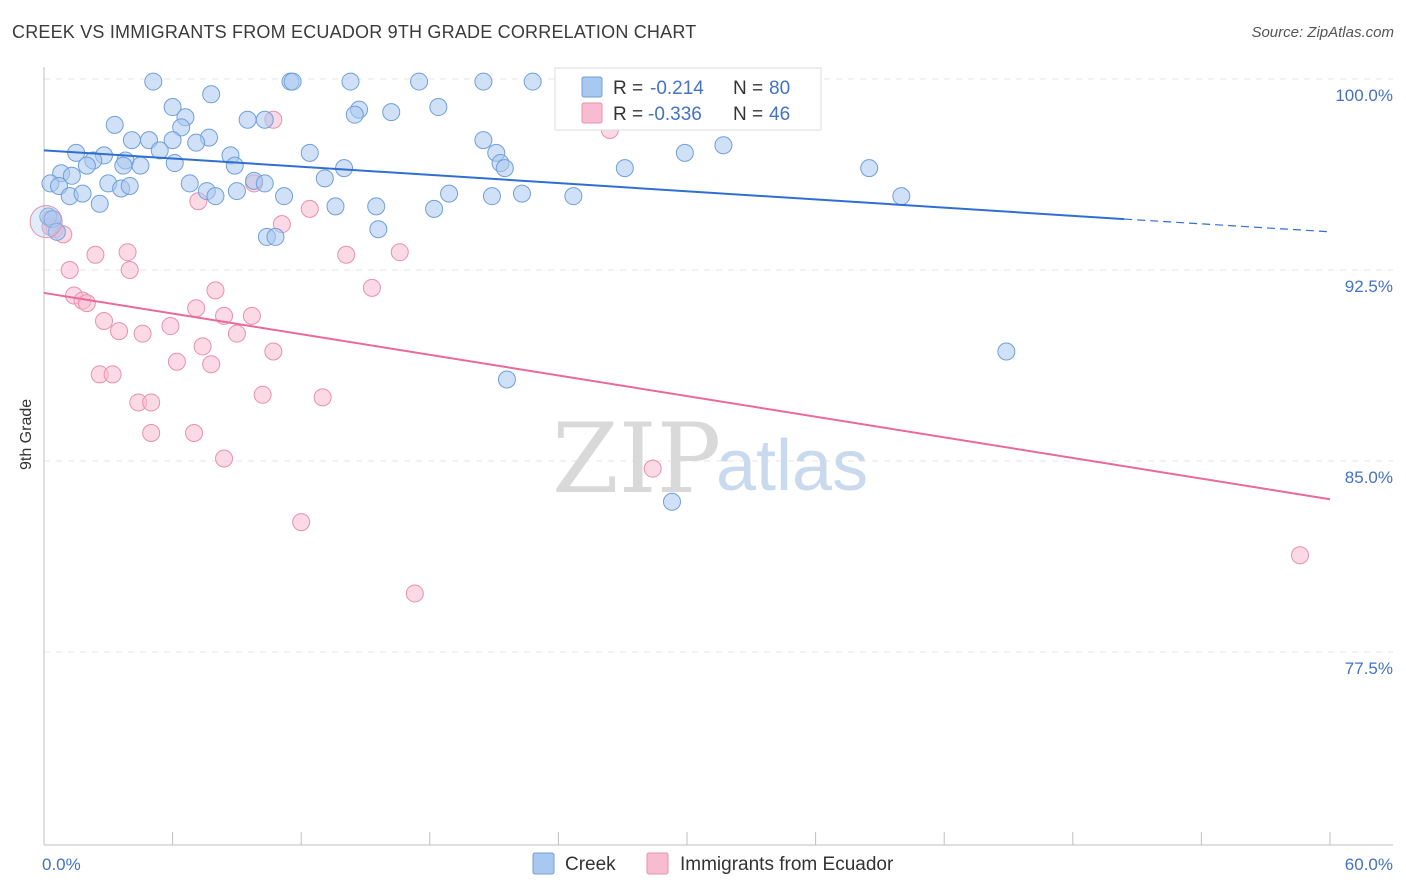 The image size is (1406, 892). What do you see at coordinates (628, 114) in the screenshot?
I see `legend-r-label-ecuador: R =` at bounding box center [628, 114].